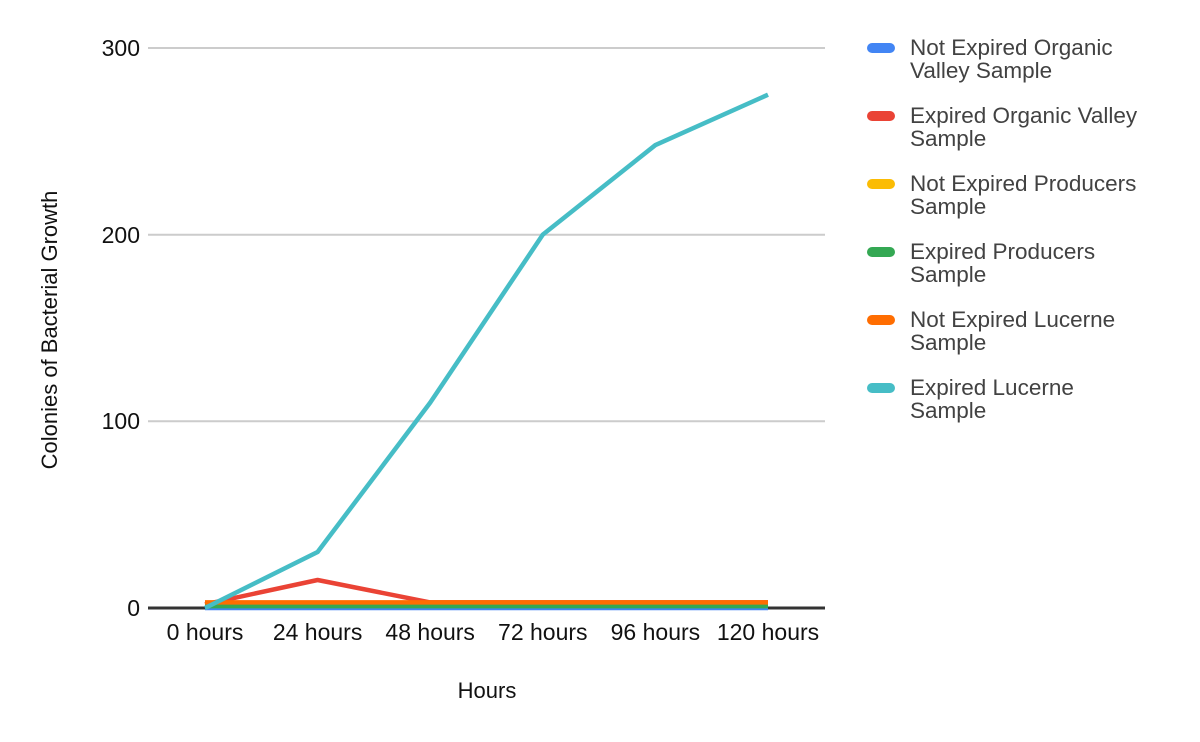  Describe the element at coordinates (655, 632) in the screenshot. I see `x-tick-label: 96 hours` at that location.